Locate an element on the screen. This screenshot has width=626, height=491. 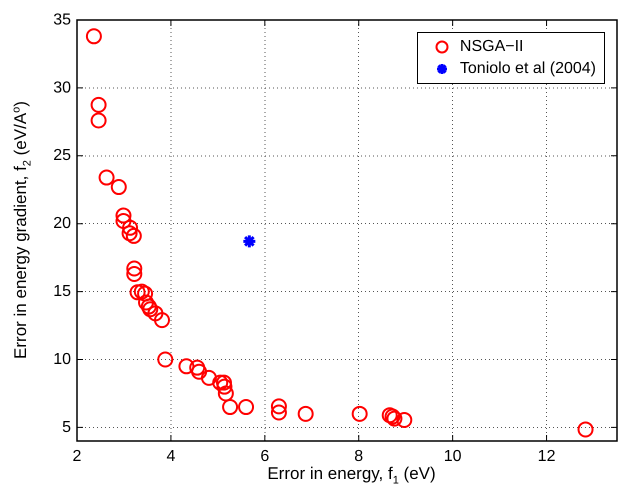
y-tick-label: 35 is located at coordinates (62, 19).